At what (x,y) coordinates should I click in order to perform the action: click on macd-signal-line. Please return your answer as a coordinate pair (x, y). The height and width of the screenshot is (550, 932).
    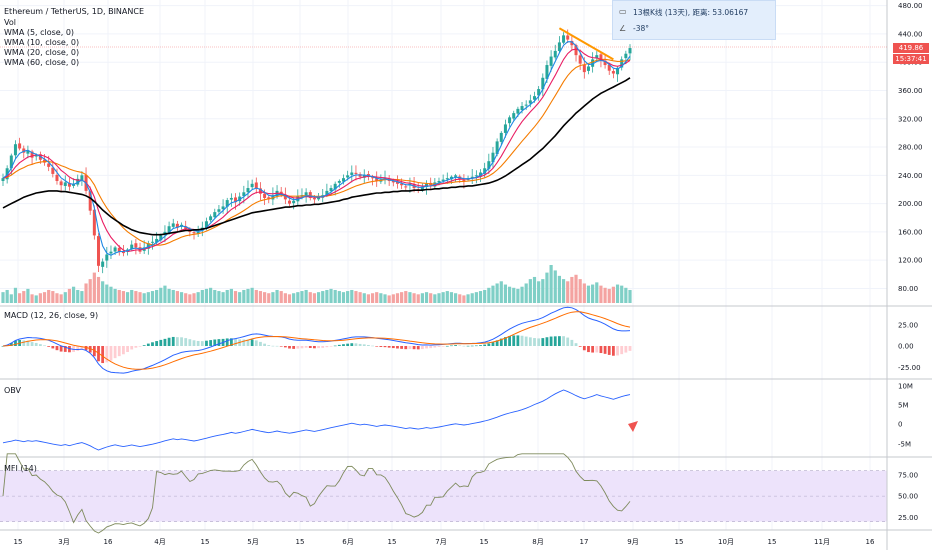
    Looking at the image, I should click on (316, 340).